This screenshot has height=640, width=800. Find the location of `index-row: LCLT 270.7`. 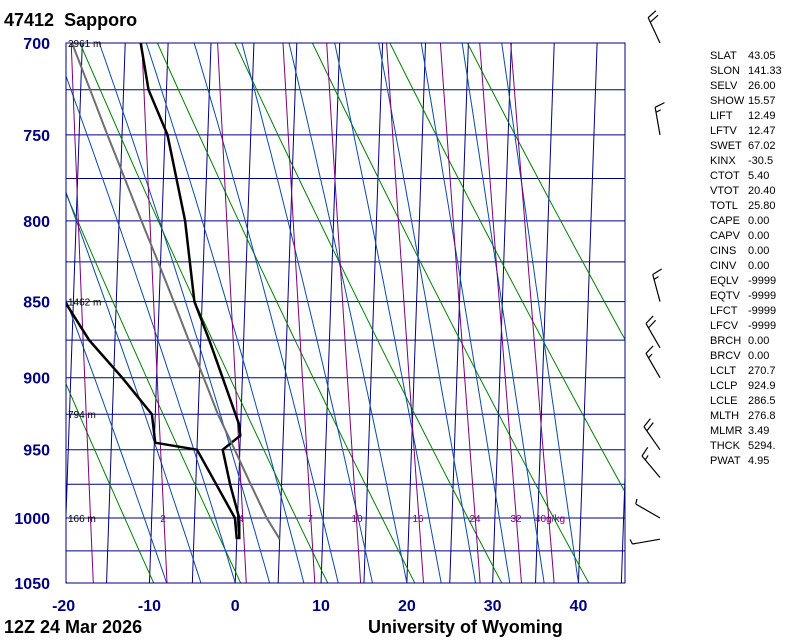

index-row: LCLT 270.7 is located at coordinates (746, 371).